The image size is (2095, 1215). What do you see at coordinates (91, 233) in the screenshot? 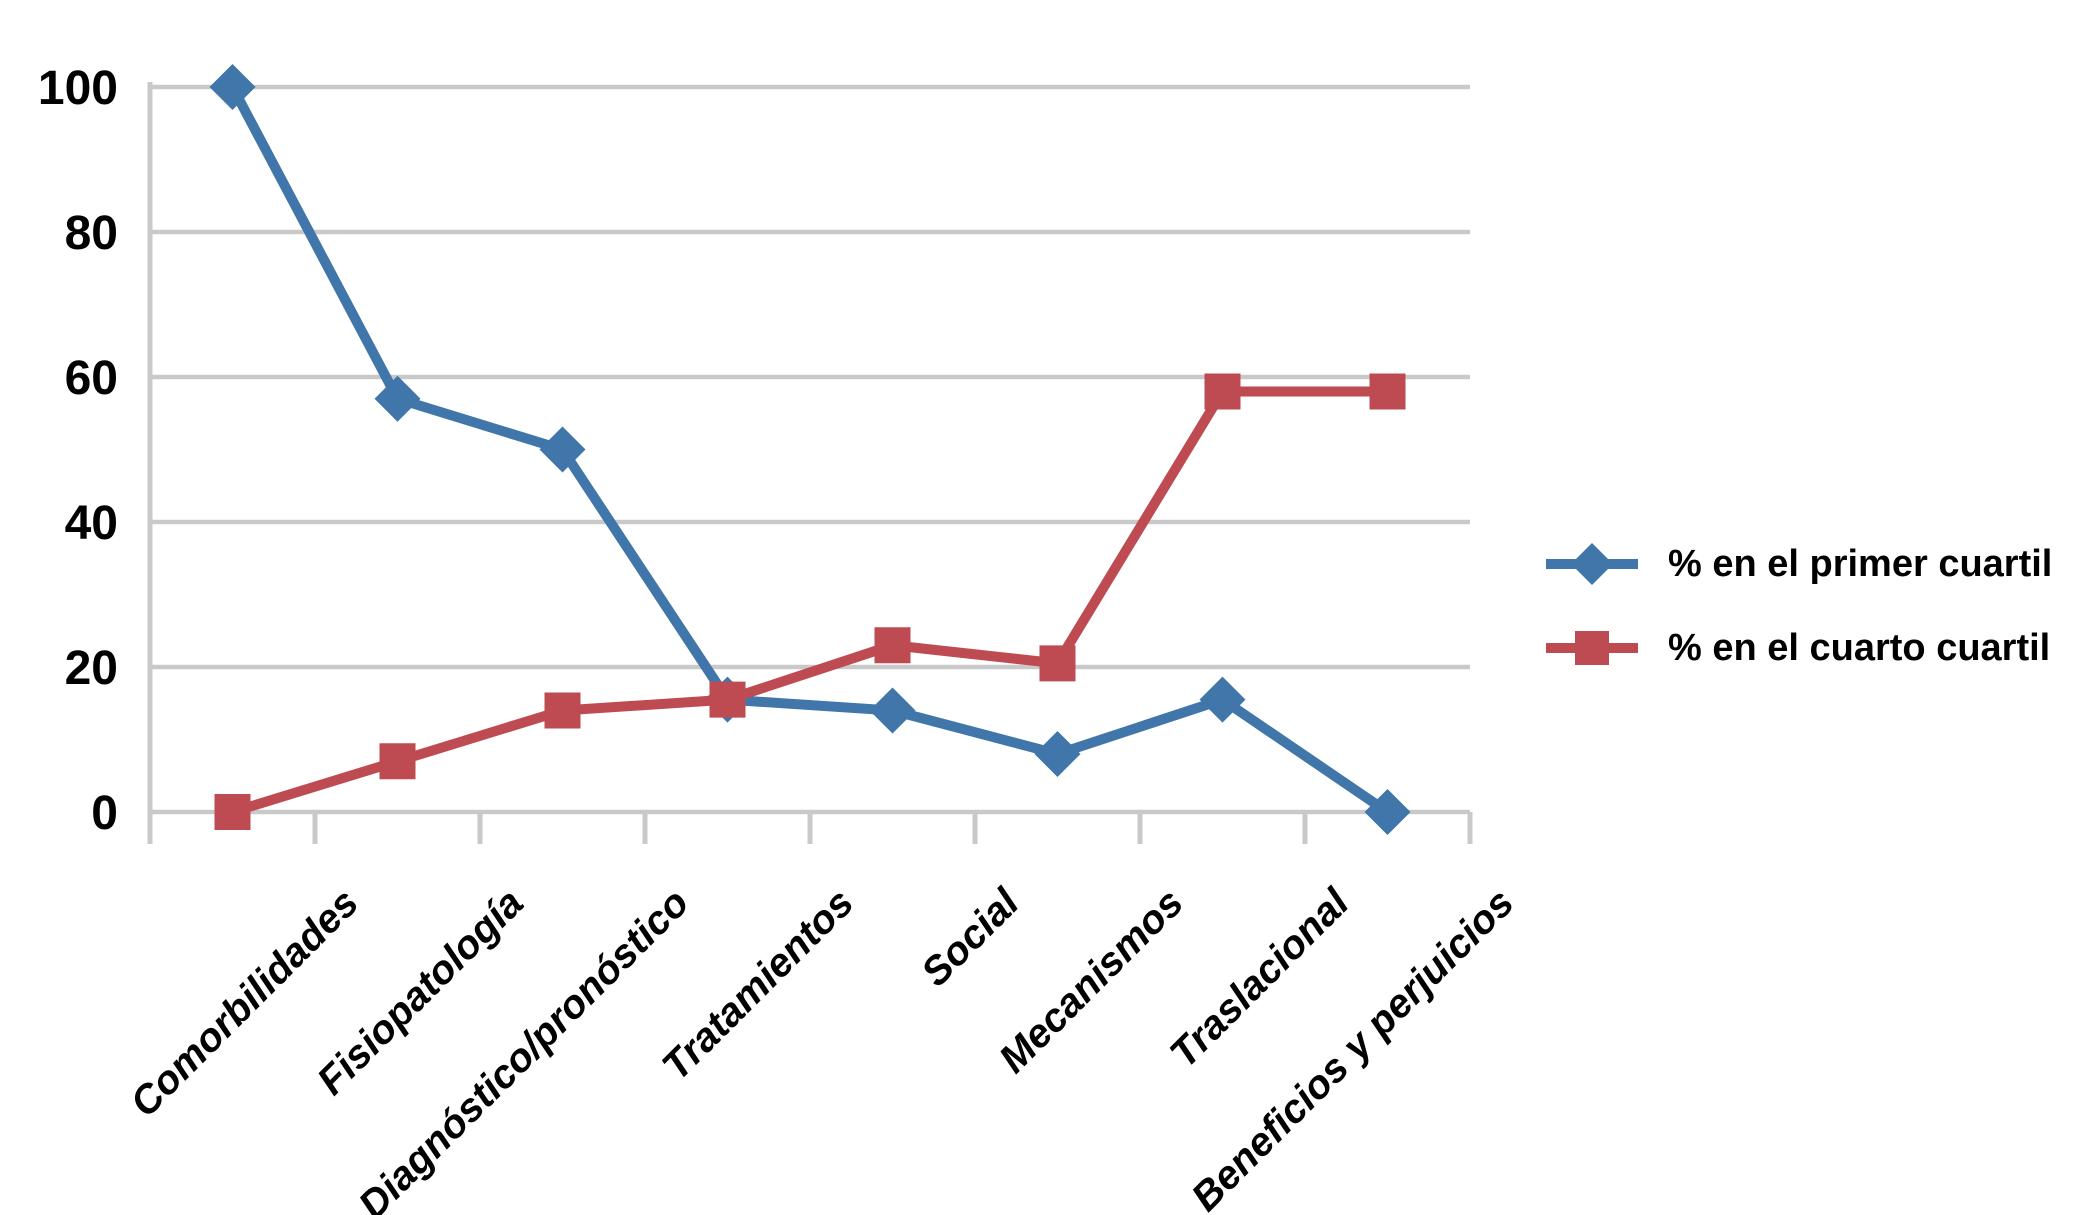
I see `y-tick-label-80: 80` at bounding box center [91, 233].